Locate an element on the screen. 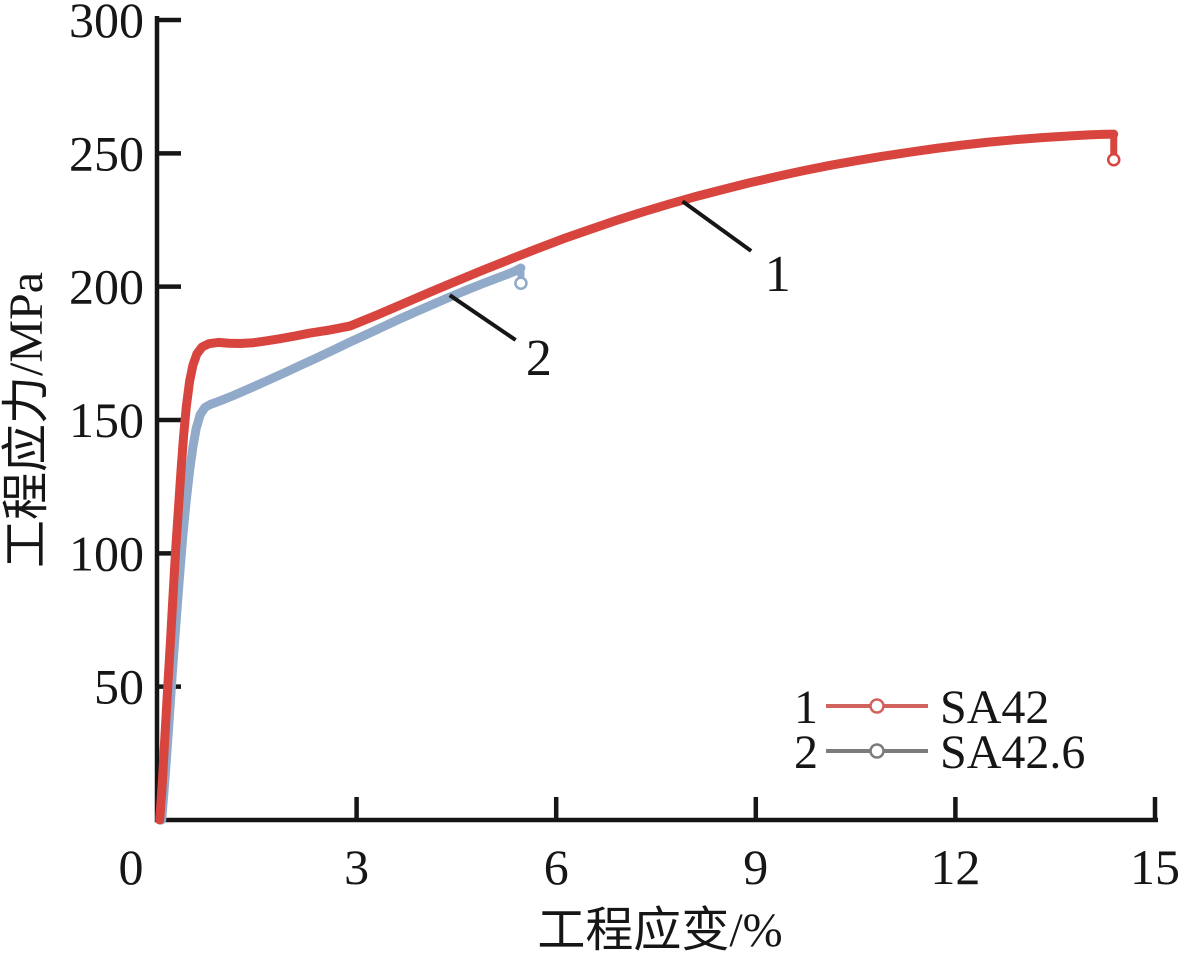 The image size is (1180, 958). x-tick-label: 3 is located at coordinates (356, 867).